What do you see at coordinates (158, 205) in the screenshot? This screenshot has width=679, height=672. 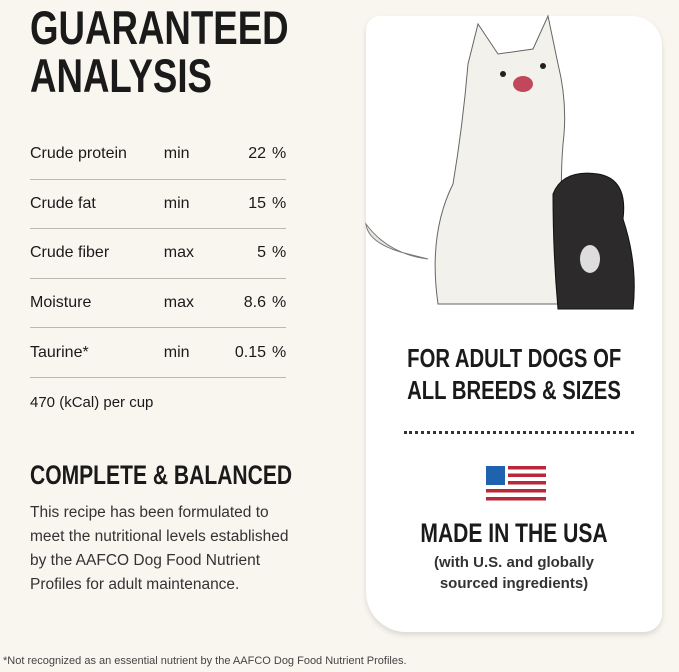 I see `table-row: Crude fat min 15%` at bounding box center [158, 205].